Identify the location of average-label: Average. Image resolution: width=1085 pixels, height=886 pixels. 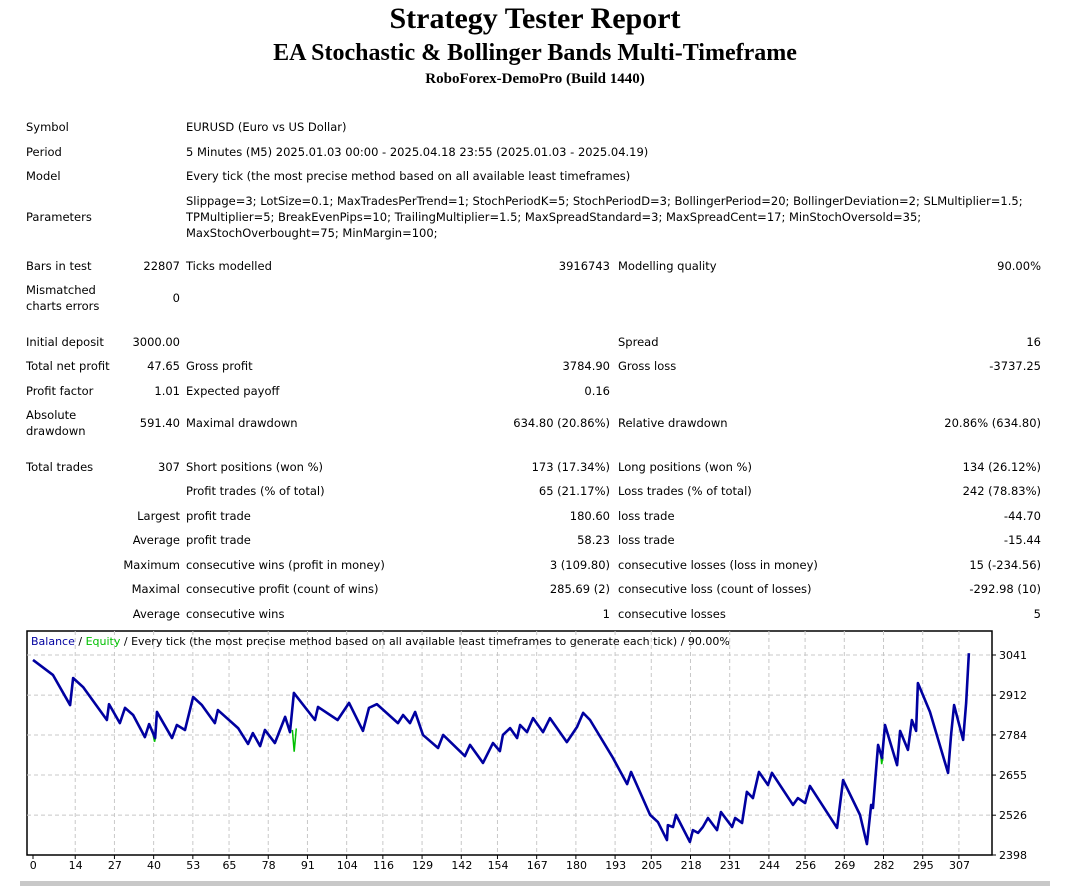
(156, 540).